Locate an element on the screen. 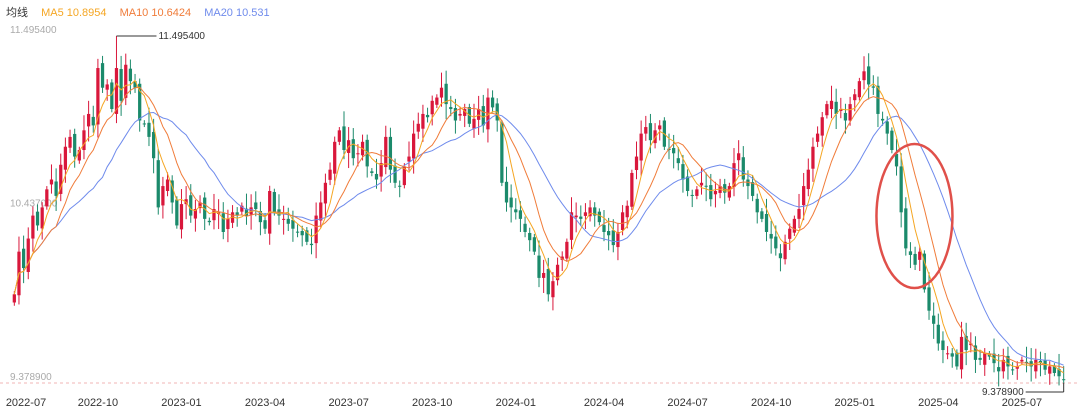 The image size is (1080, 417). legend-ma20: MA20 10.531 is located at coordinates (237, 13).